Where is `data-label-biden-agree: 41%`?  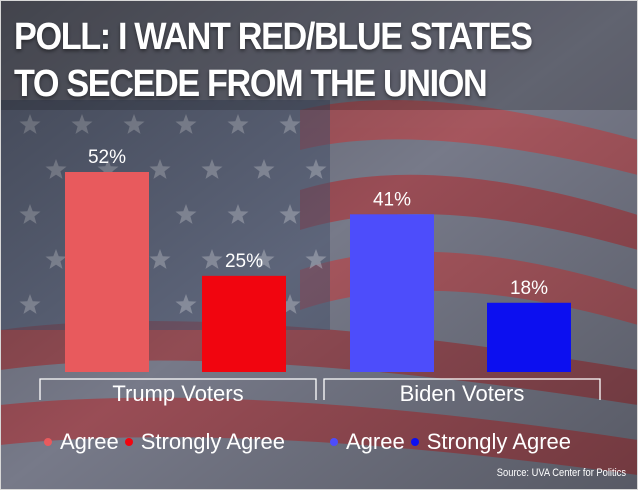
data-label-biden-agree: 41% is located at coordinates (392, 199).